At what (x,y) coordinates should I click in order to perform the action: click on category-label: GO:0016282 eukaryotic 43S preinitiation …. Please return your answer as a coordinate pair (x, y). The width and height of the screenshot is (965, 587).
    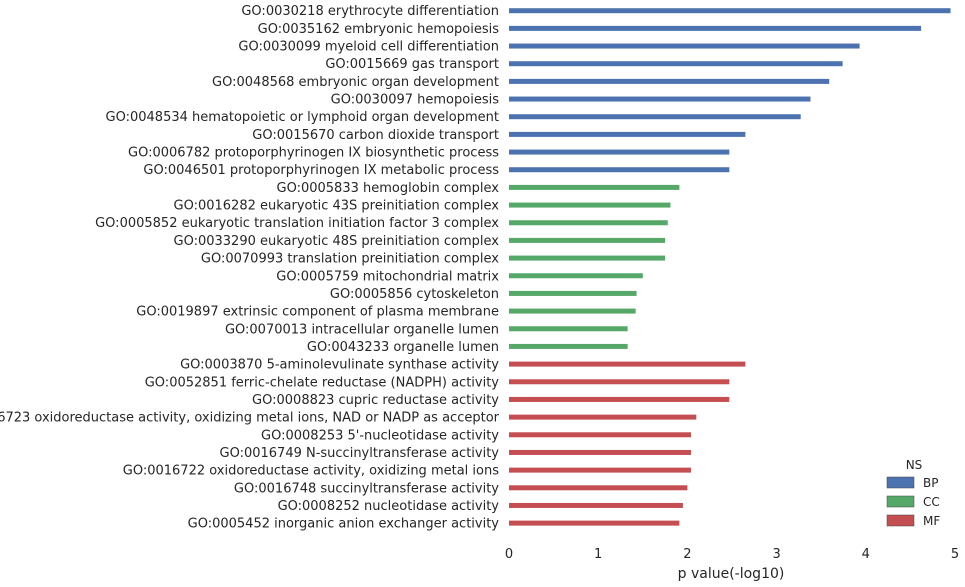
    Looking at the image, I should click on (337, 206).